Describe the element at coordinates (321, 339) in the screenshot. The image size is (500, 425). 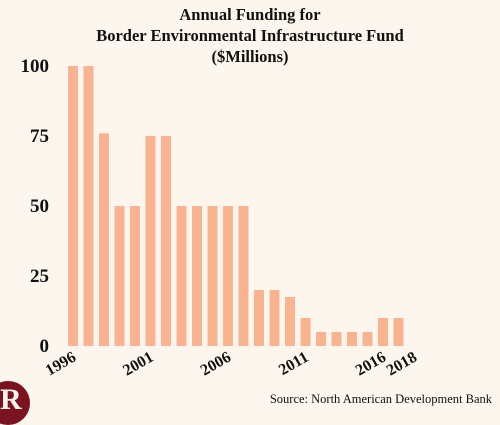
I see `bar-2012` at that location.